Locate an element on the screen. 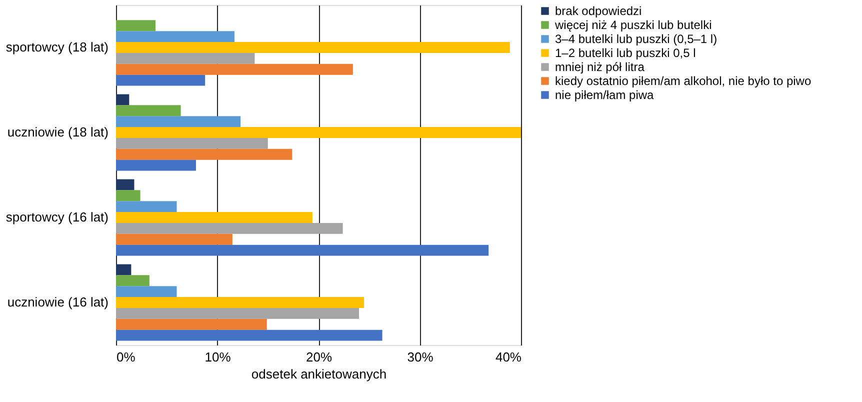 This screenshot has height=402, width=862. y-tick-label: sportowcy (16 lat) is located at coordinates (57, 217).